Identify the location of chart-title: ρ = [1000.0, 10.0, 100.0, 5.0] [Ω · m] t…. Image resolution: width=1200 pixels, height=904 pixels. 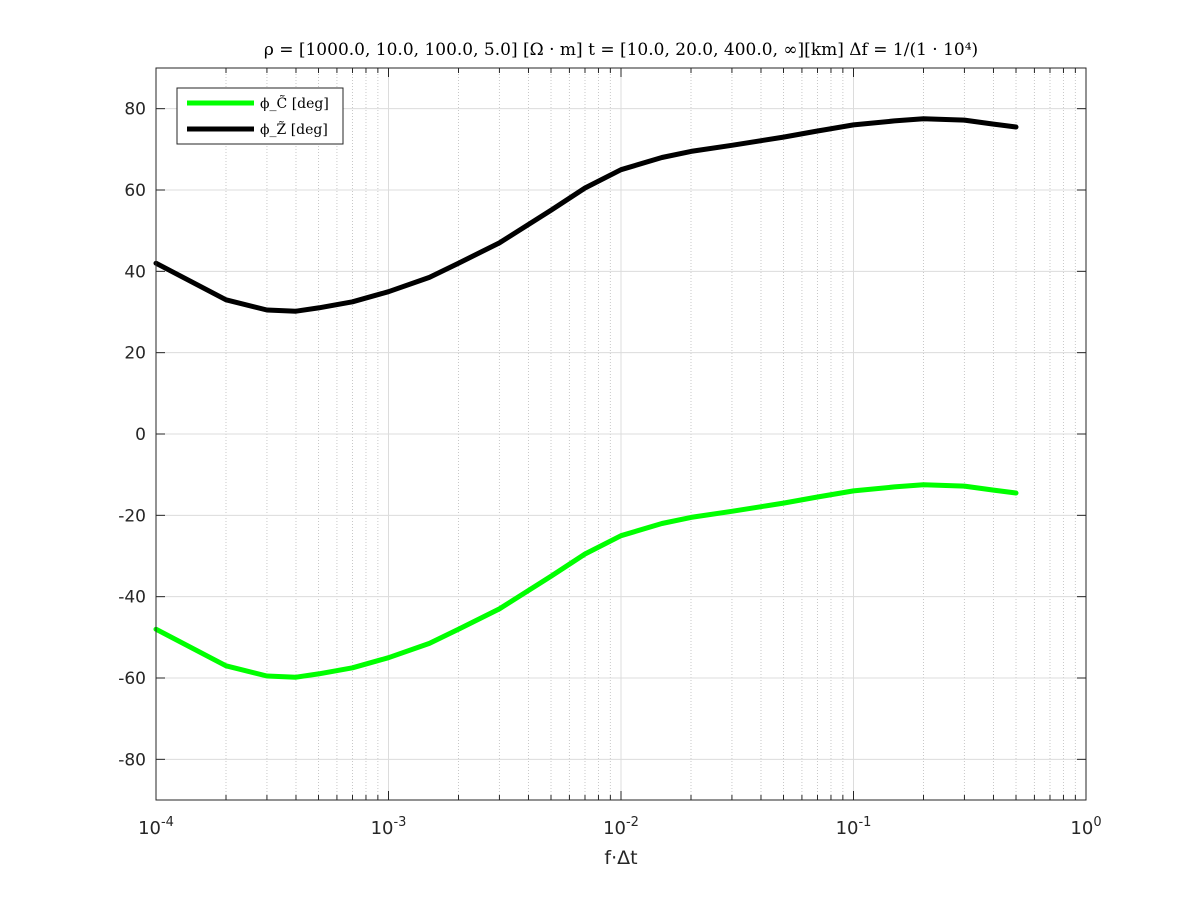
(621, 50).